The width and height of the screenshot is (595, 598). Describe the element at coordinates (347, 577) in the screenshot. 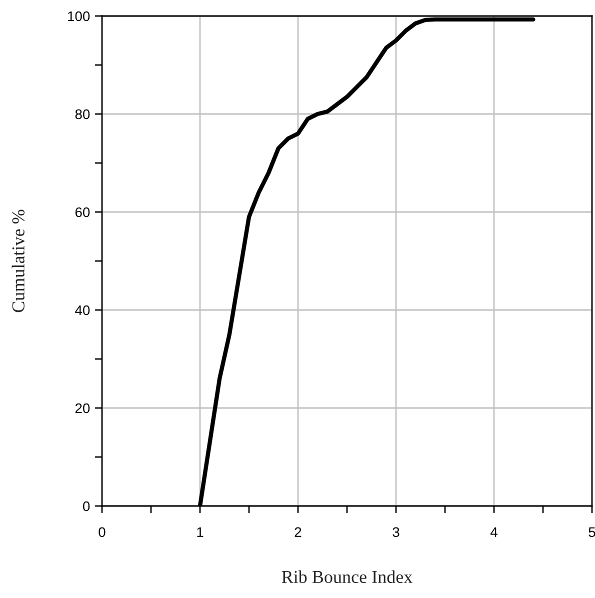

I see `x-axis-title: Rib Bounce Index` at that location.